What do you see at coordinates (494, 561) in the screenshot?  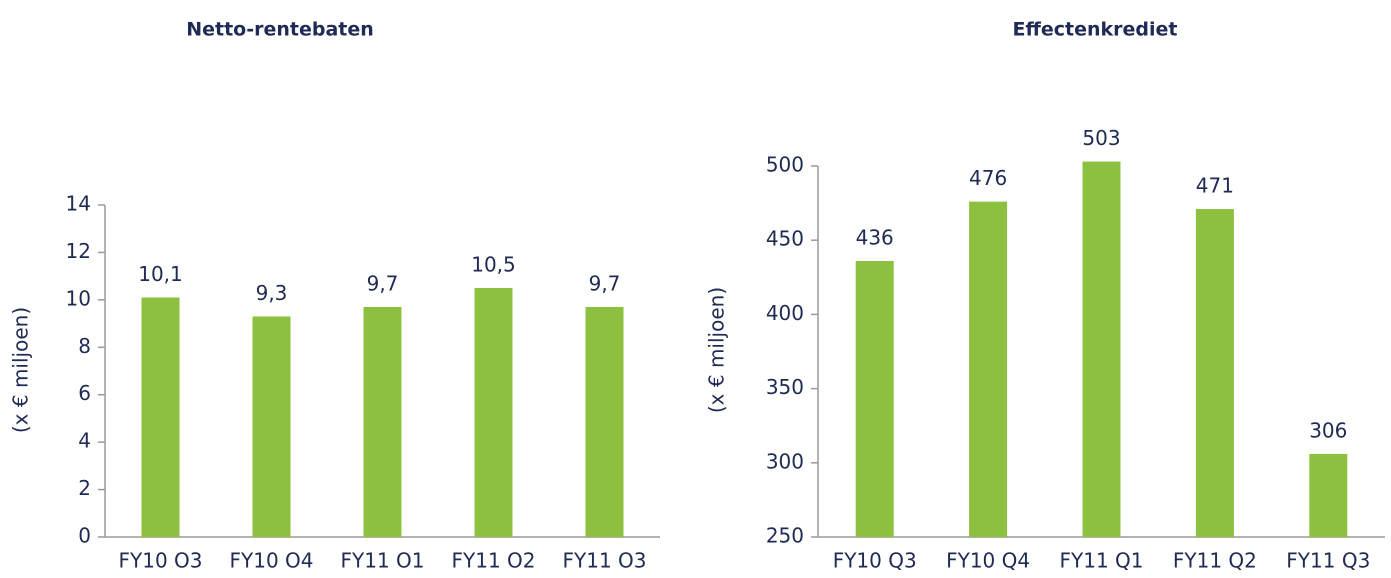 I see `x-tick-label: FY11 O2` at bounding box center [494, 561].